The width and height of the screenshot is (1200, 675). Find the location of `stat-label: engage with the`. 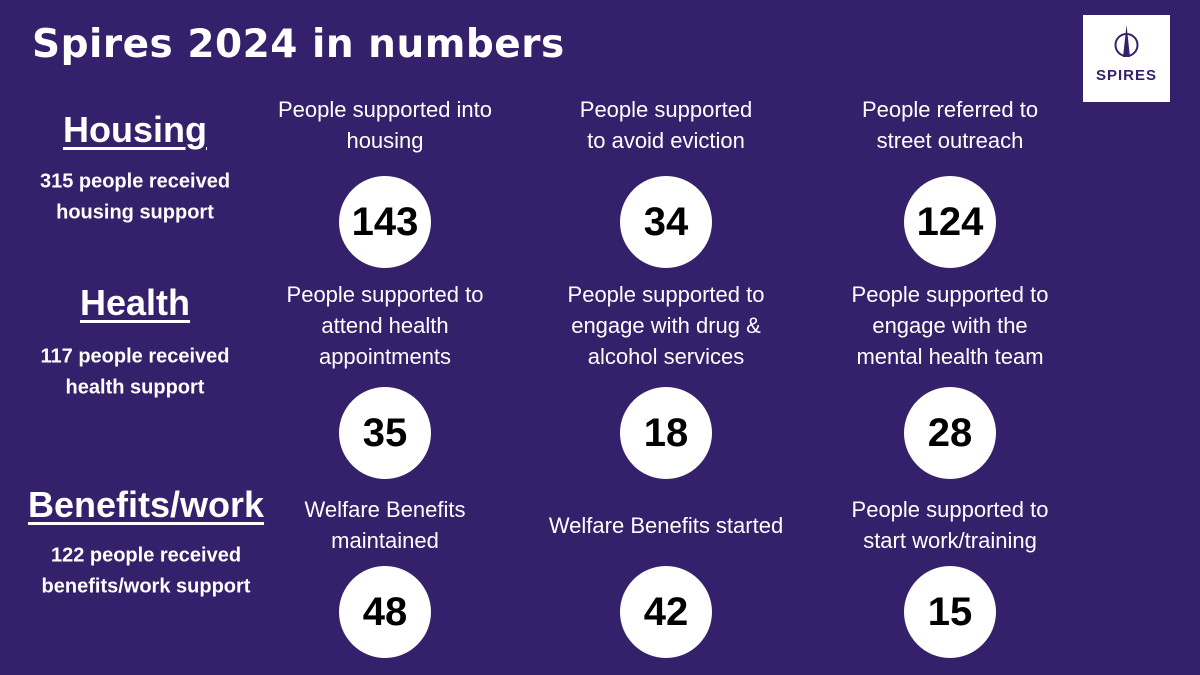

stat-label: engage with the is located at coordinates (950, 325).